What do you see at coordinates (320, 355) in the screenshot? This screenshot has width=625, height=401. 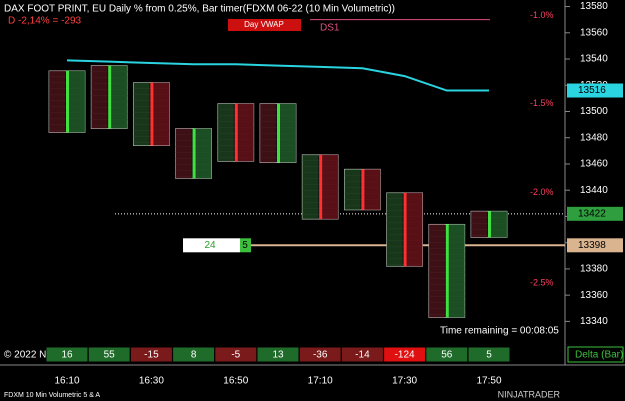 I see `delta-label: -36` at bounding box center [320, 355].